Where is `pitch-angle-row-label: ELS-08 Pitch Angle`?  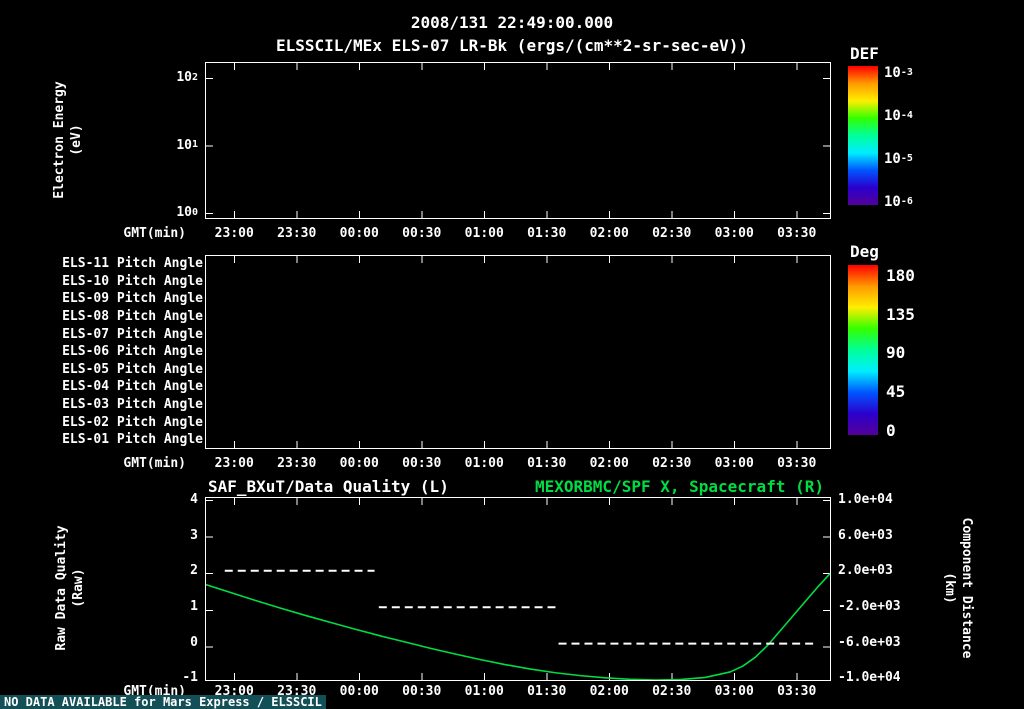 pitch-angle-row-label: ELS-08 Pitch Angle is located at coordinates (132, 317).